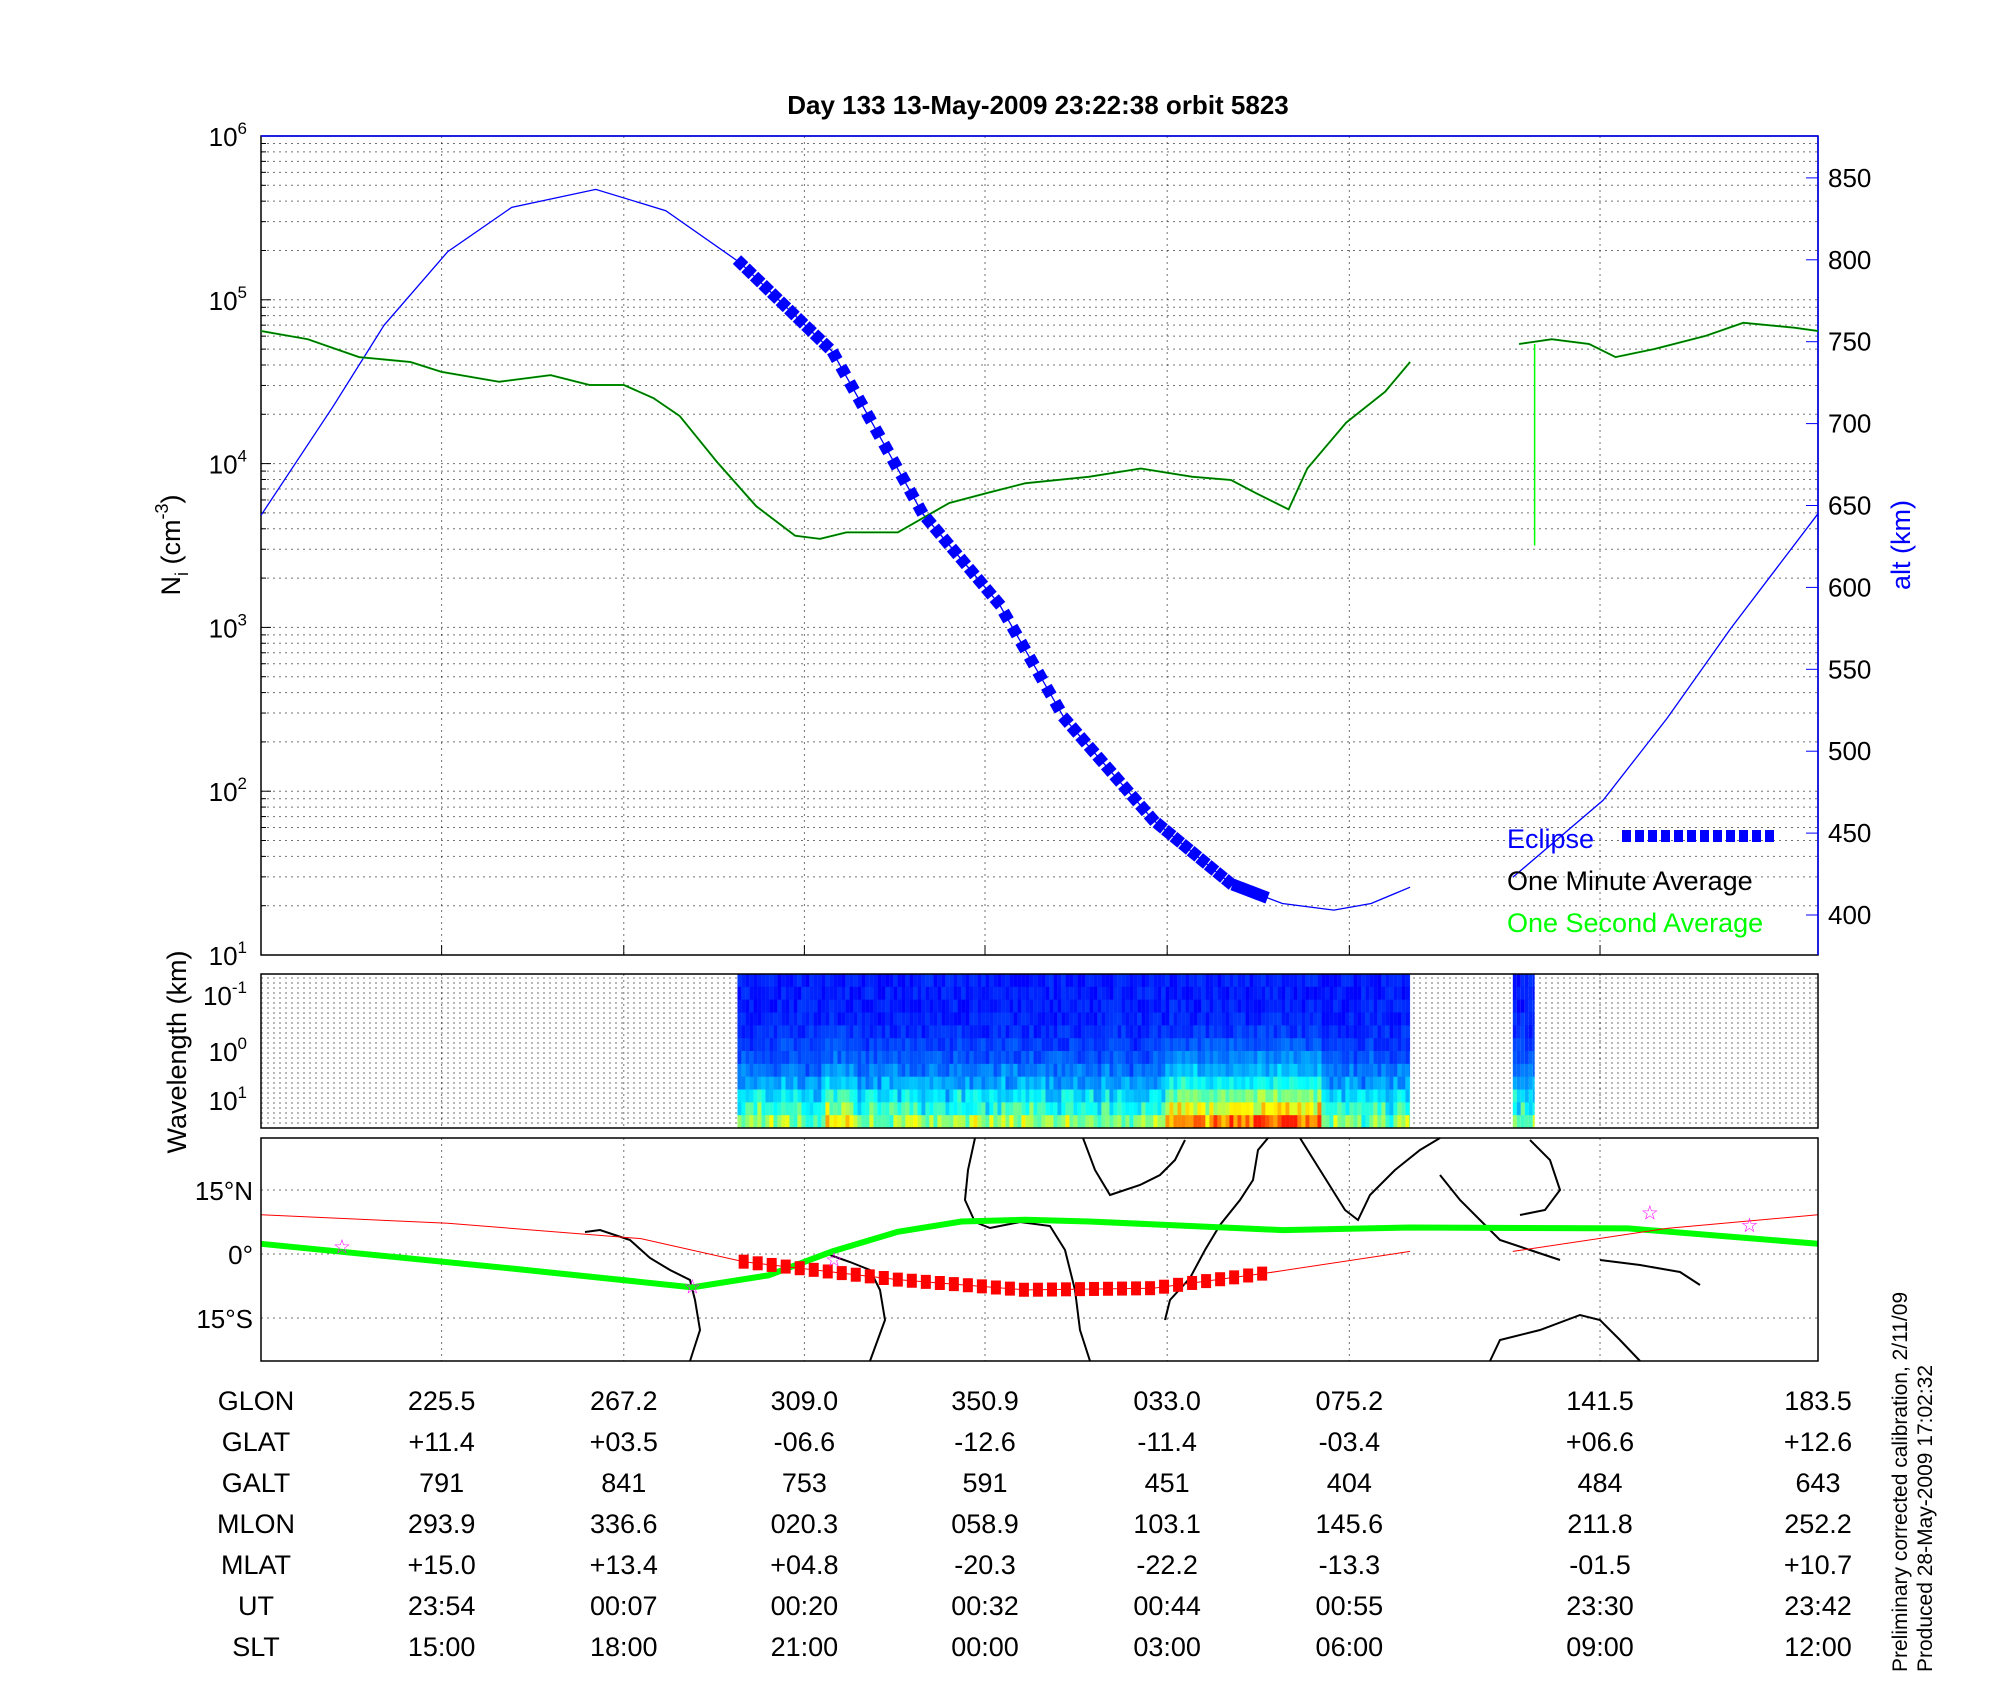 The height and width of the screenshot is (1700, 2000). What do you see at coordinates (1350, 1606) in the screenshot?
I see `table-cell: 00:55` at bounding box center [1350, 1606].